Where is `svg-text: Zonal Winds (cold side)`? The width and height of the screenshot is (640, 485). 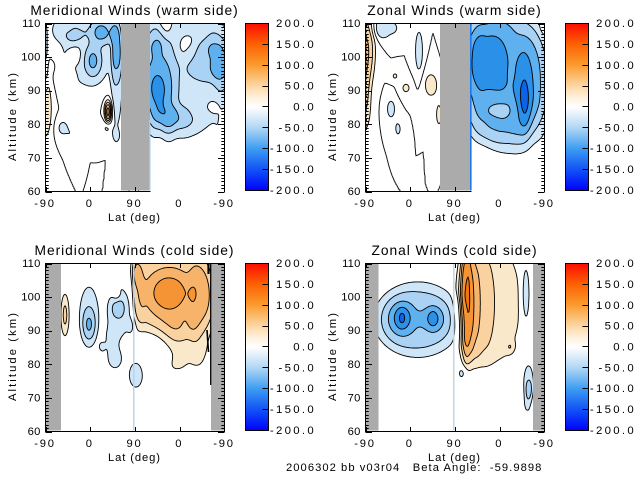 svg-text: Zonal Winds (cold side) is located at coordinates (454, 250).